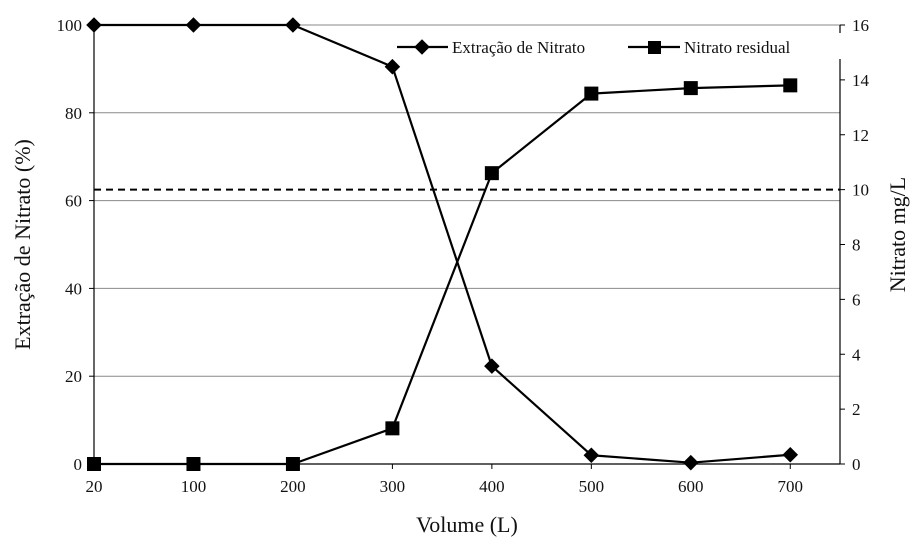  What do you see at coordinates (860, 25) in the screenshot?
I see `y-right-tick-label: 16` at bounding box center [860, 25].